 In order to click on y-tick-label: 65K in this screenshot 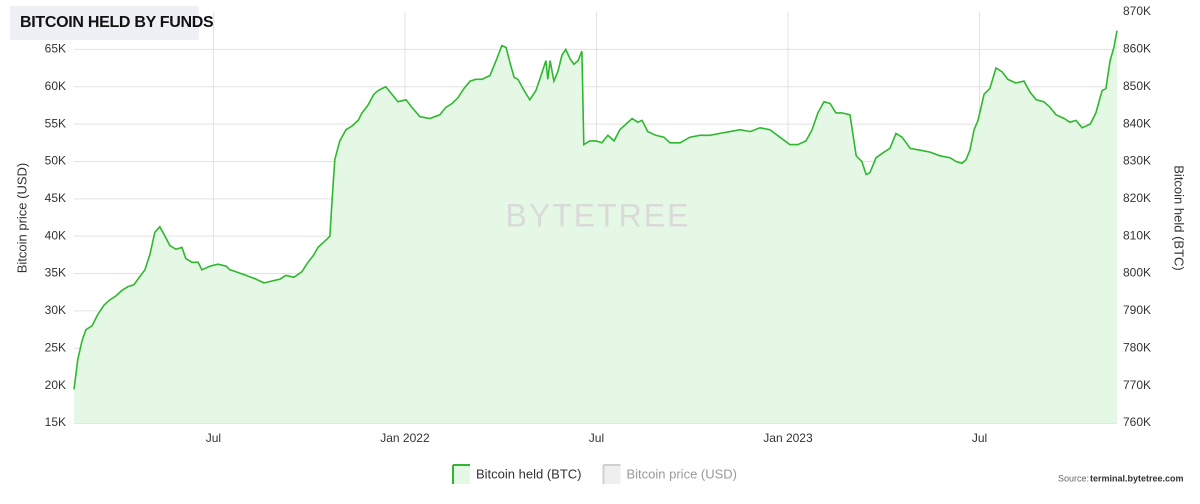, I will do `click(55, 49)`.